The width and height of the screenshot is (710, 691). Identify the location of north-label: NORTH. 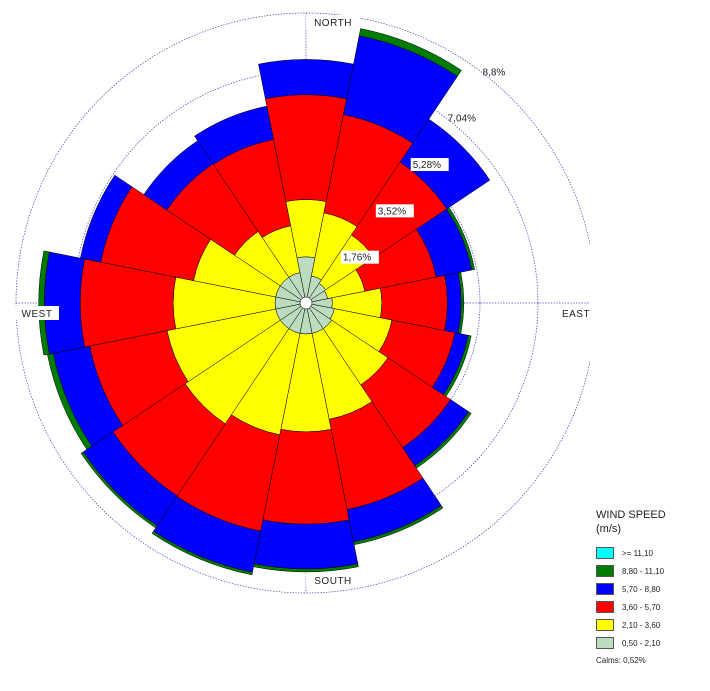
(333, 23).